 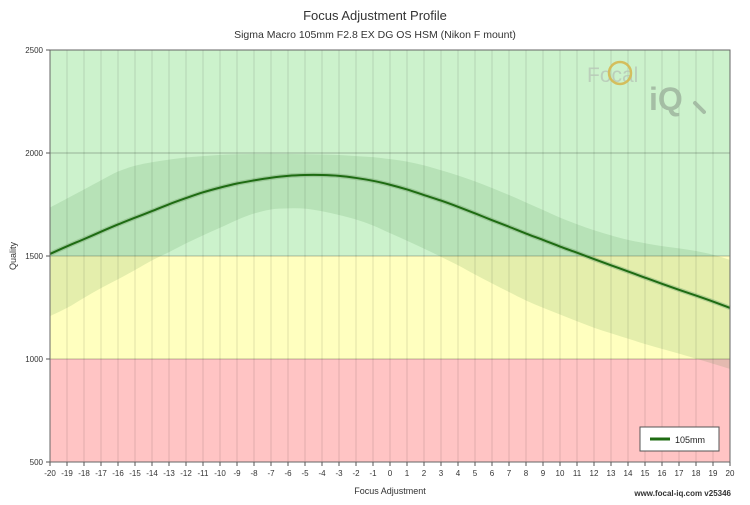 I want to click on y-axis-label: Quality, so click(x=13, y=255).